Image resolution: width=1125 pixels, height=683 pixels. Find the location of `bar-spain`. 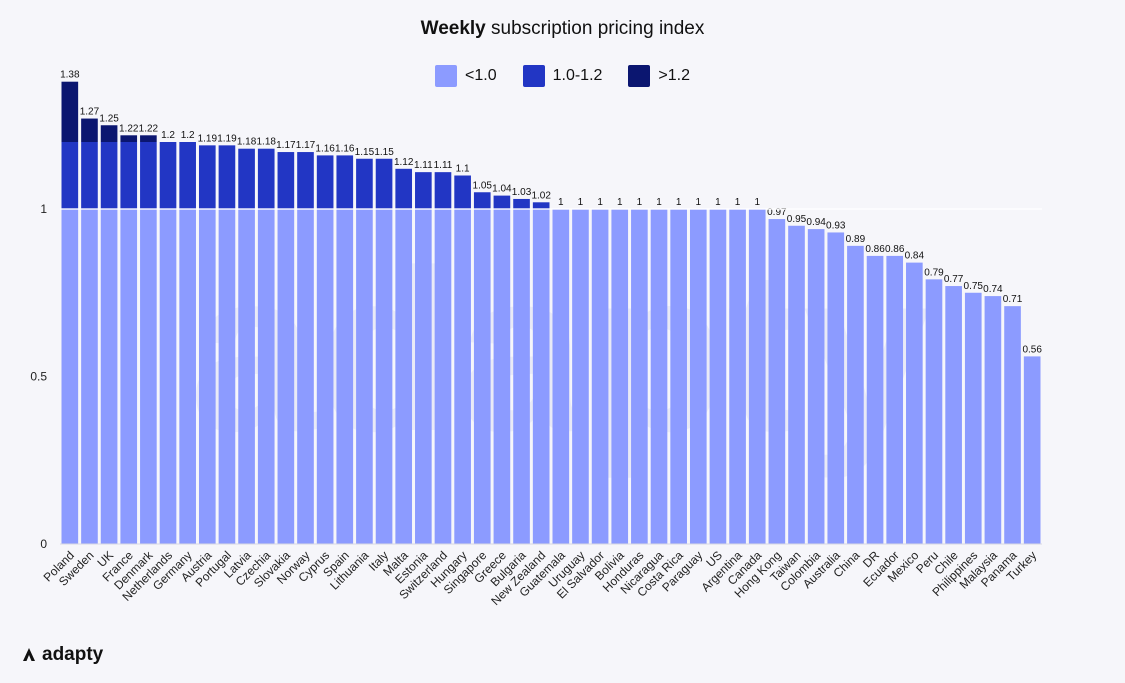

bar-spain is located at coordinates (345, 376).